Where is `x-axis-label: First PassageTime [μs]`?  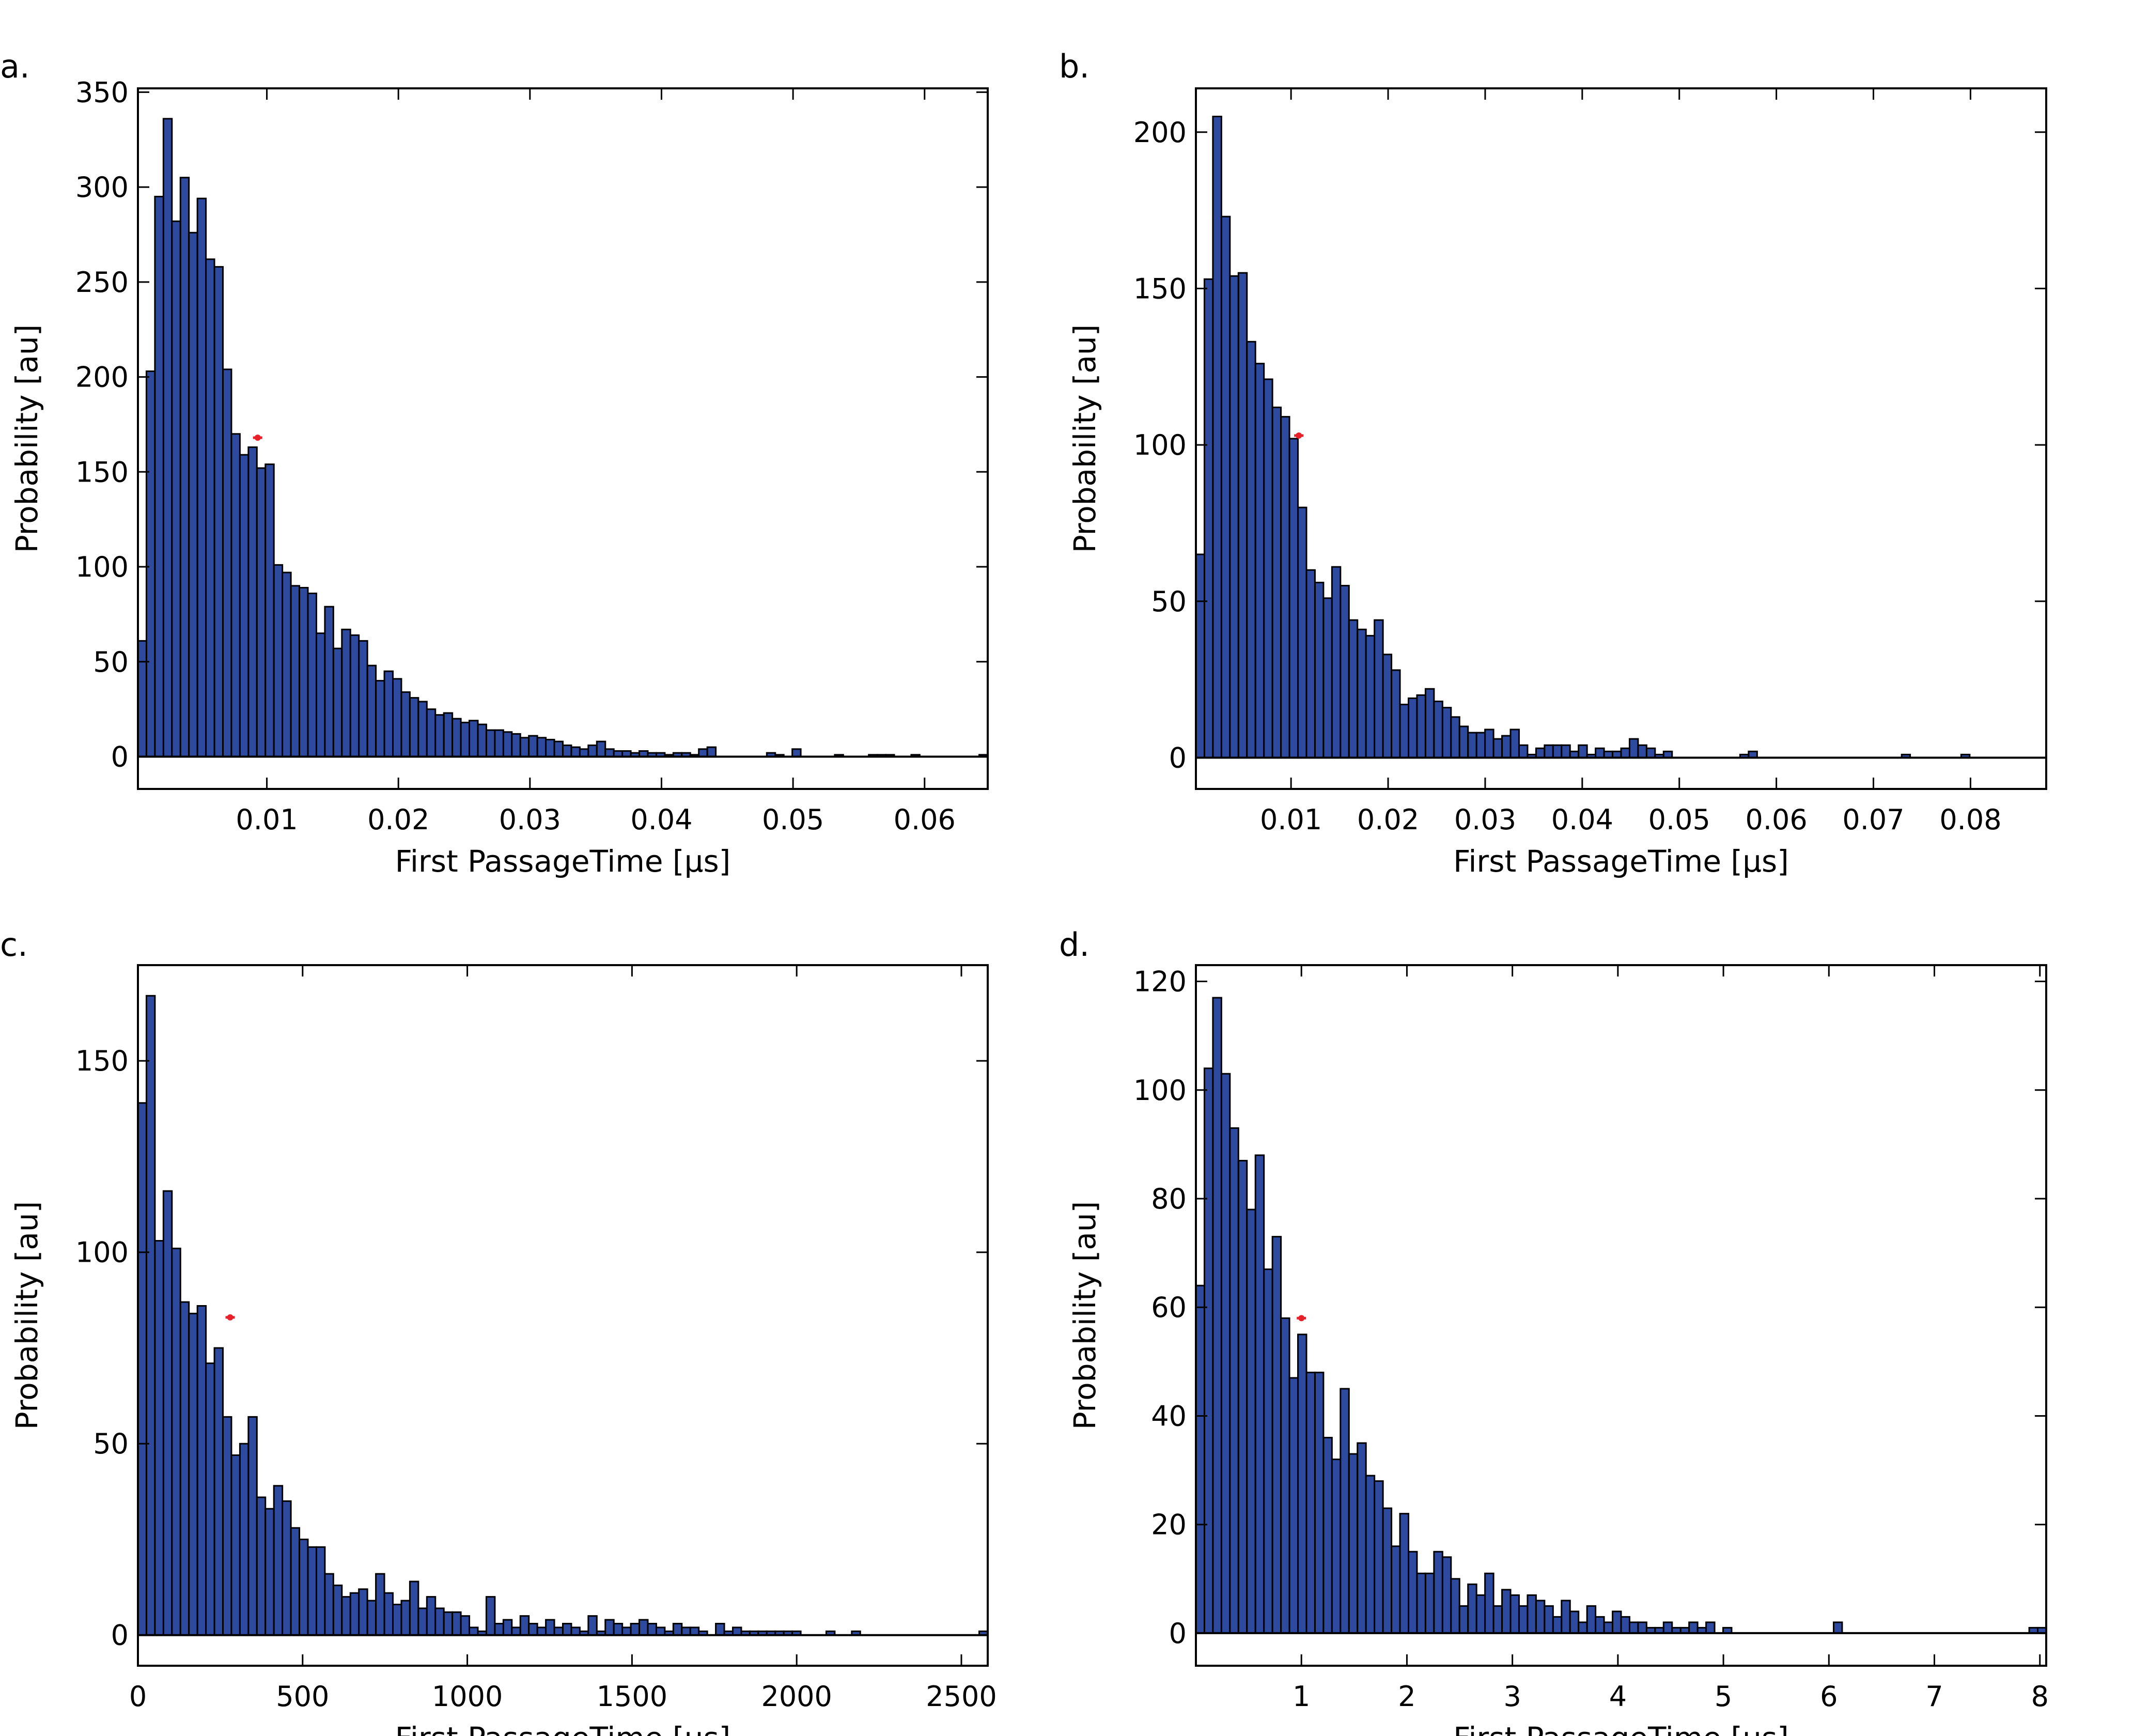 x-axis-label: First PassageTime [μs] is located at coordinates (563, 1729).